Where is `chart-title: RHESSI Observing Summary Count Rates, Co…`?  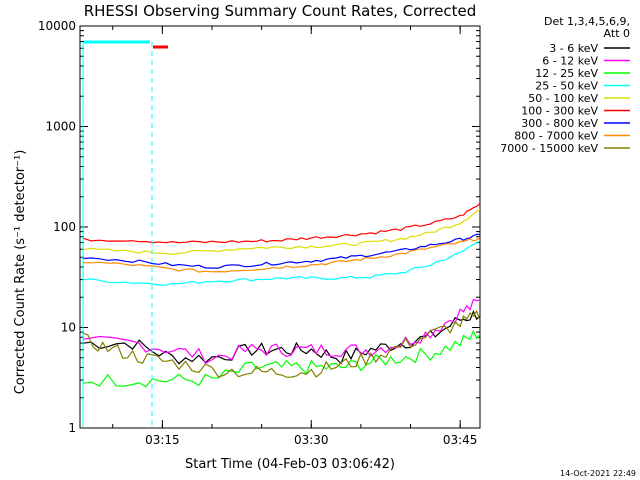 chart-title: RHESSI Observing Summary Count Rates, Co… is located at coordinates (280, 11).